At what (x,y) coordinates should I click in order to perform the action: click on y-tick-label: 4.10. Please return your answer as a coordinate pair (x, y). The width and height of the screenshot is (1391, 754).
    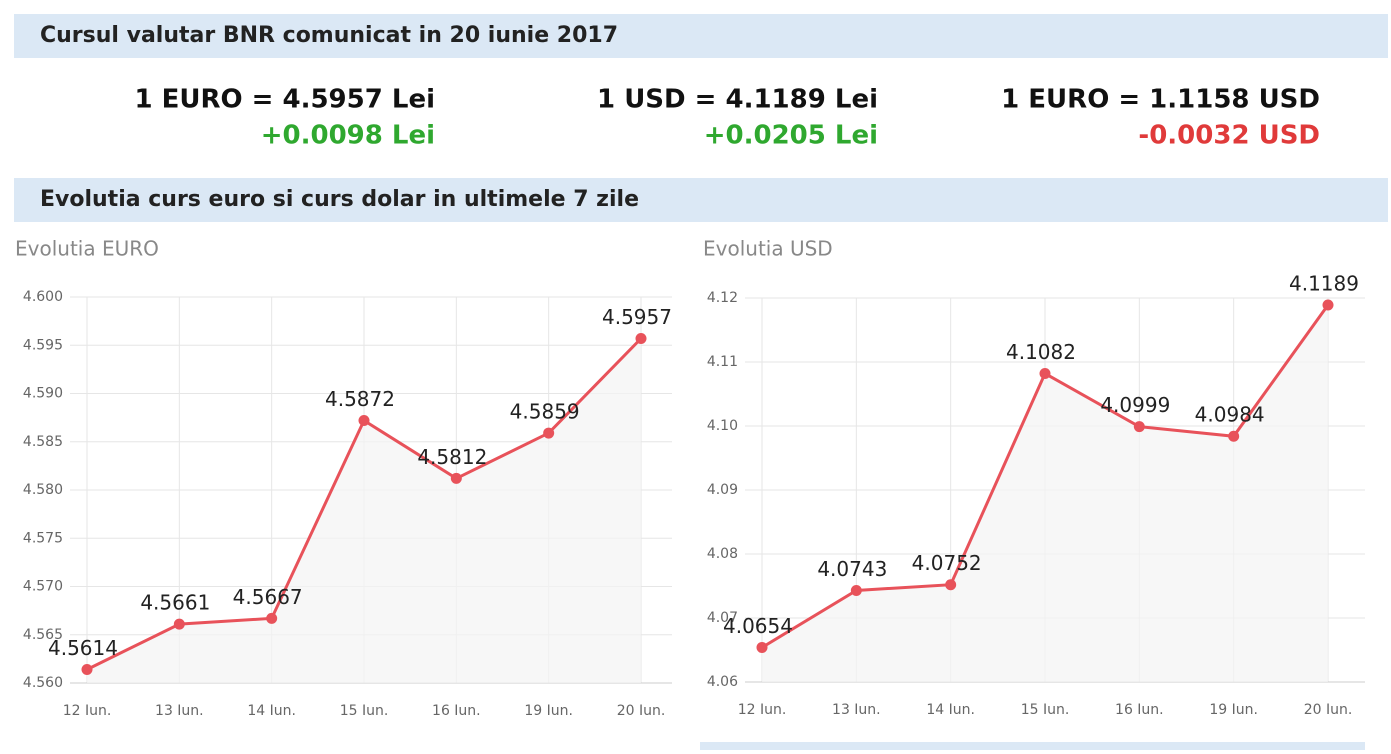
    Looking at the image, I should click on (722, 426).